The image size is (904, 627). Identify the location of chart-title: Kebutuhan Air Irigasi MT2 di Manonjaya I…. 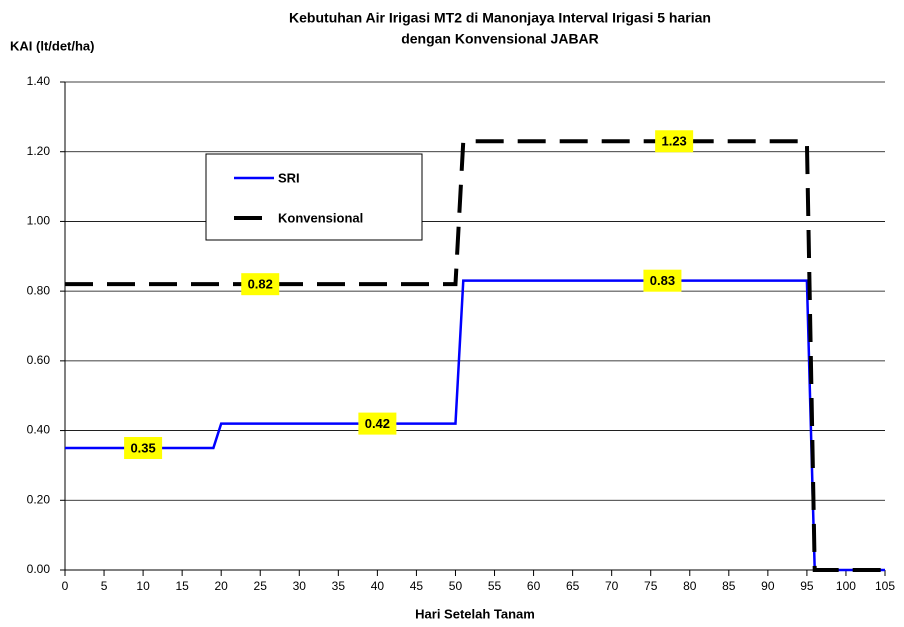
(500, 18).